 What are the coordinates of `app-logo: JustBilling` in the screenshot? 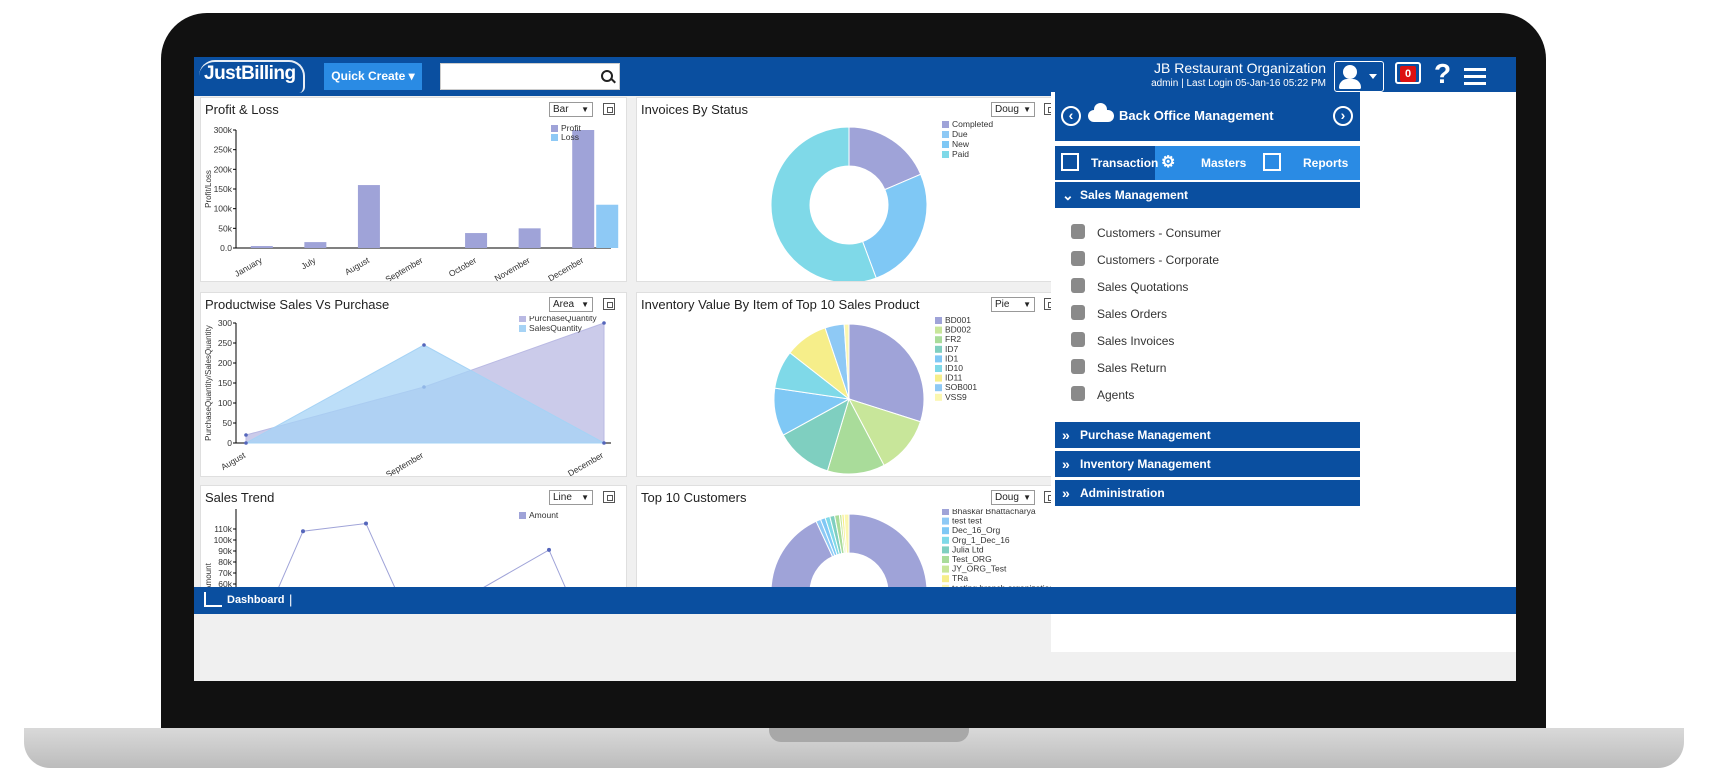 It's located at (250, 73).